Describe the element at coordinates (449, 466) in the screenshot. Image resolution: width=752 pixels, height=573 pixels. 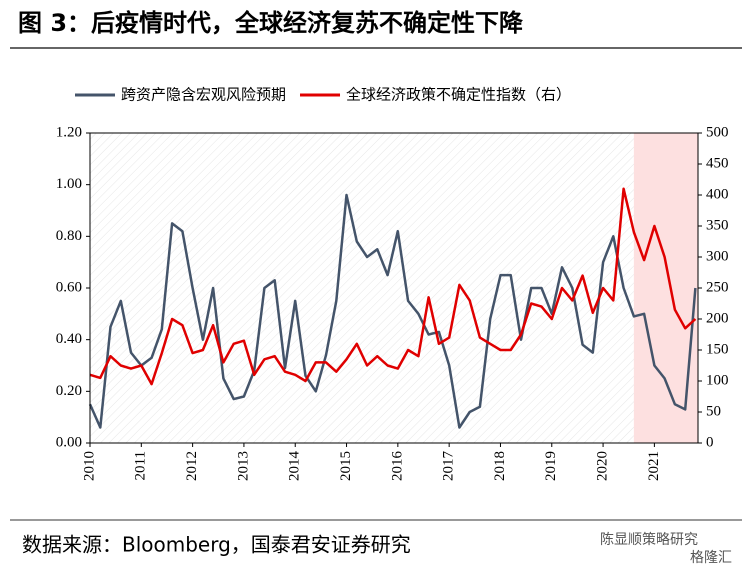
I see `x-tick-label: 2017` at that location.